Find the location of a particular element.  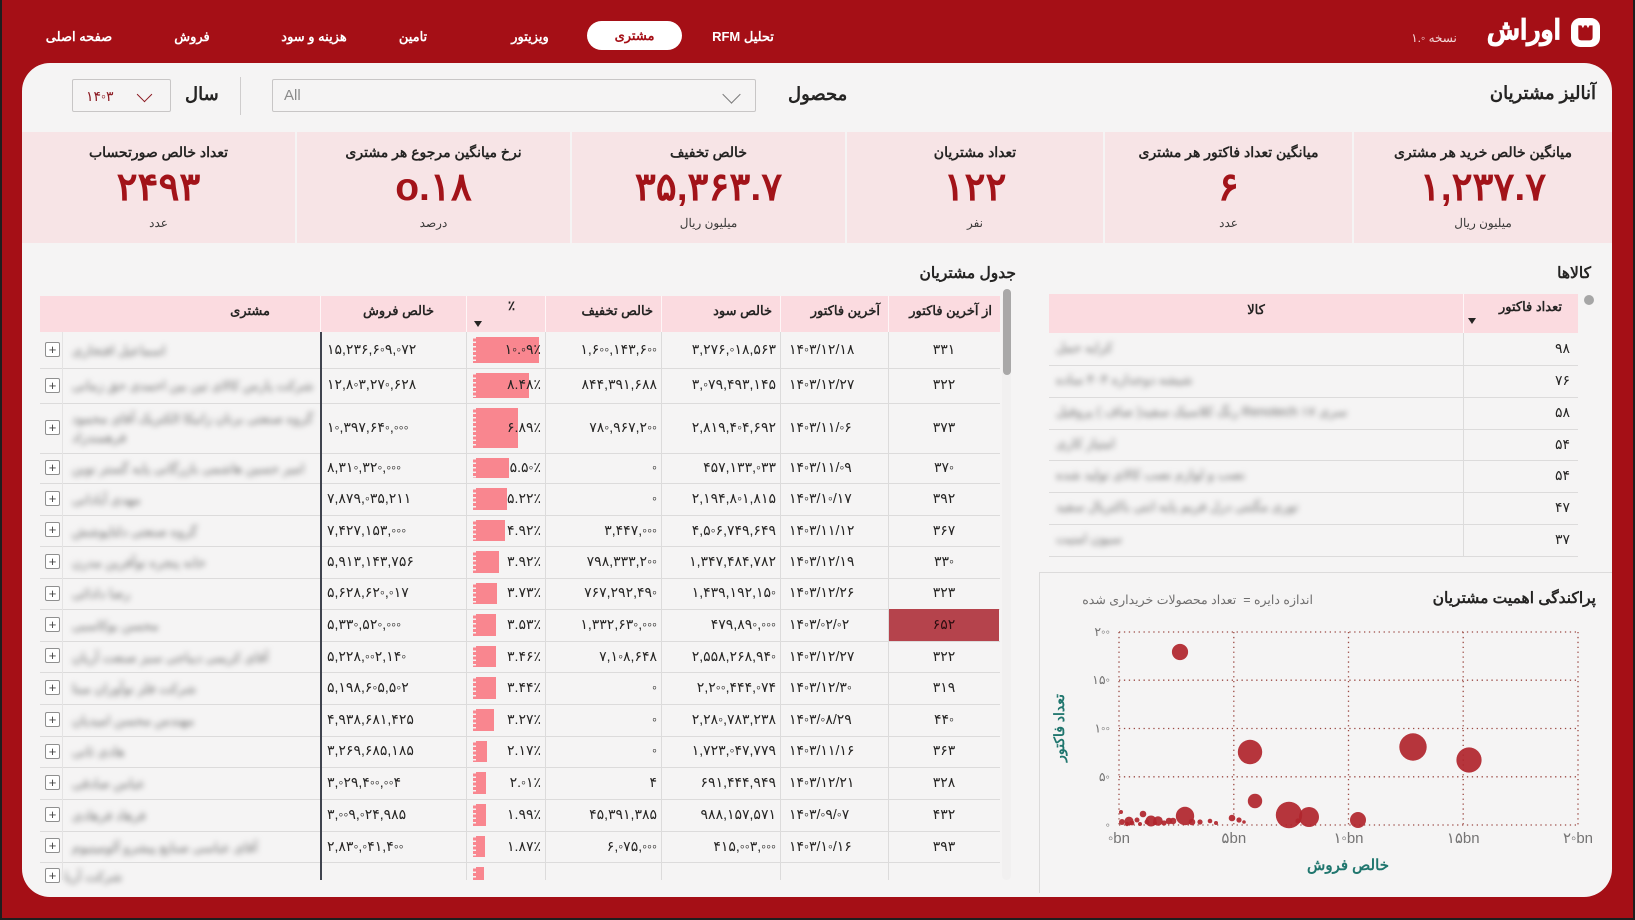

svg-text: ۲◦◦ is located at coordinates (1102, 632).